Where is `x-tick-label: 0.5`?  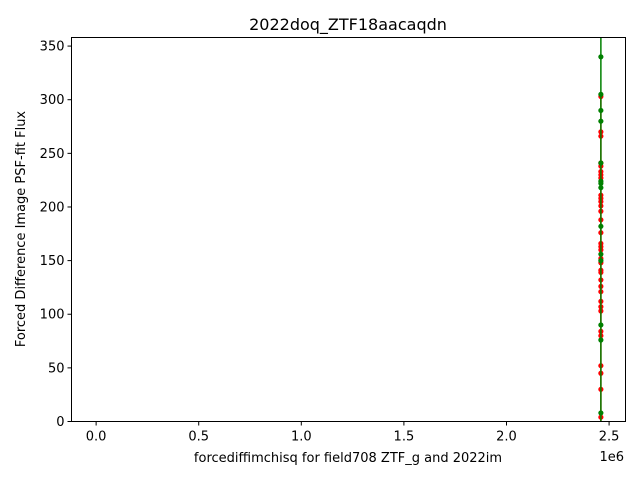
x-tick-label: 0.5 is located at coordinates (198, 437).